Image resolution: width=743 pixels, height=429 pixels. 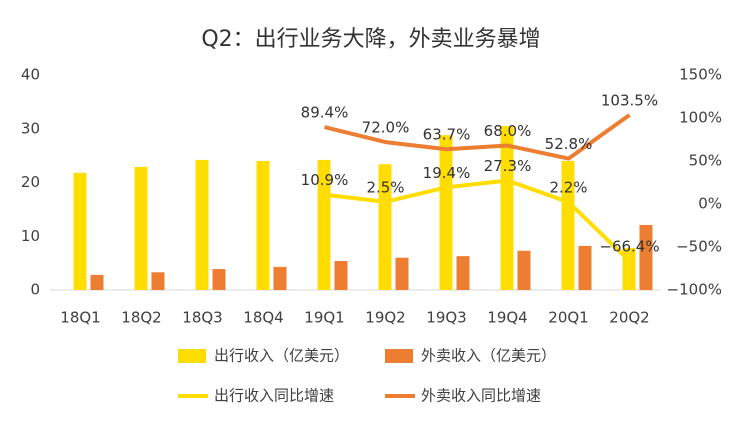 What do you see at coordinates (629, 247) in the screenshot?
I see `data-label: −66.4%` at bounding box center [629, 247].